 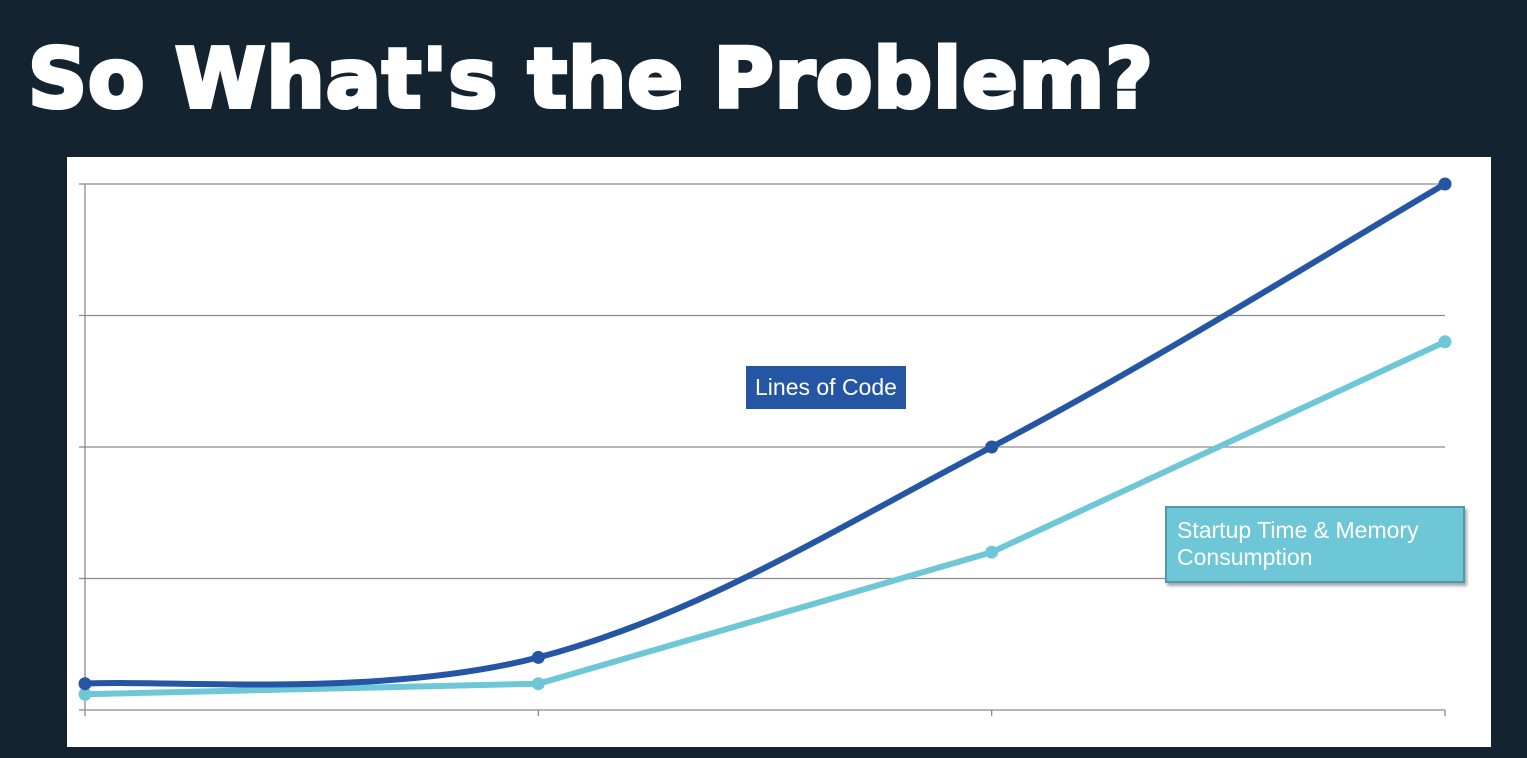 I want to click on series-label-lines-of-code: Lines of Code, so click(x=826, y=387).